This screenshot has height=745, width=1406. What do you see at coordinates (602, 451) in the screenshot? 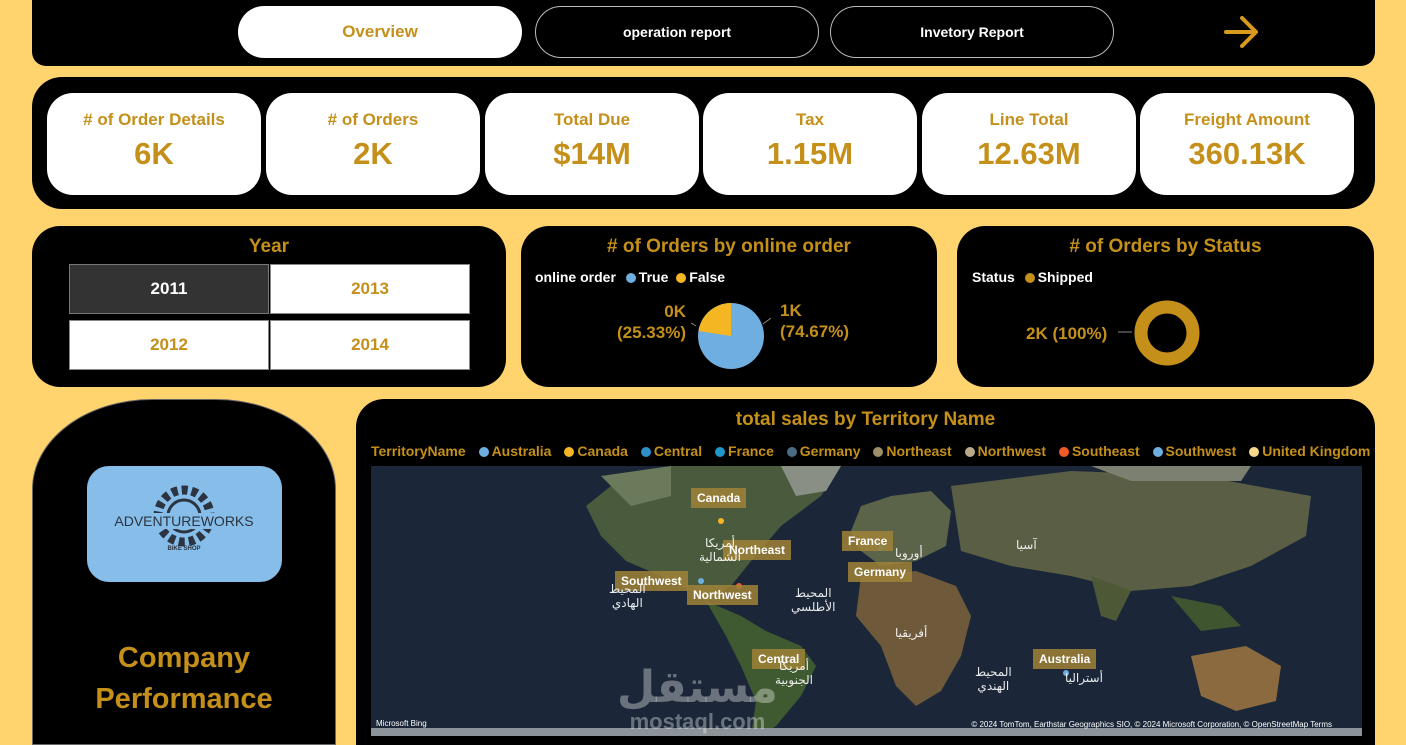
I see `legend-item: Canada` at bounding box center [602, 451].